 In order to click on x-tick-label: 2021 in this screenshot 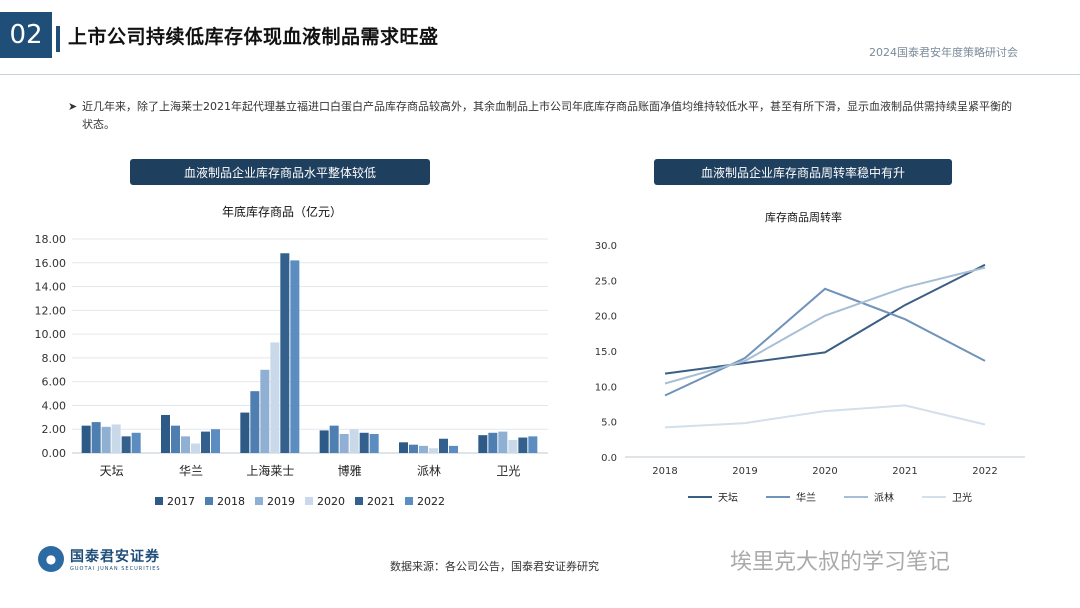, I will do `click(904, 471)`.